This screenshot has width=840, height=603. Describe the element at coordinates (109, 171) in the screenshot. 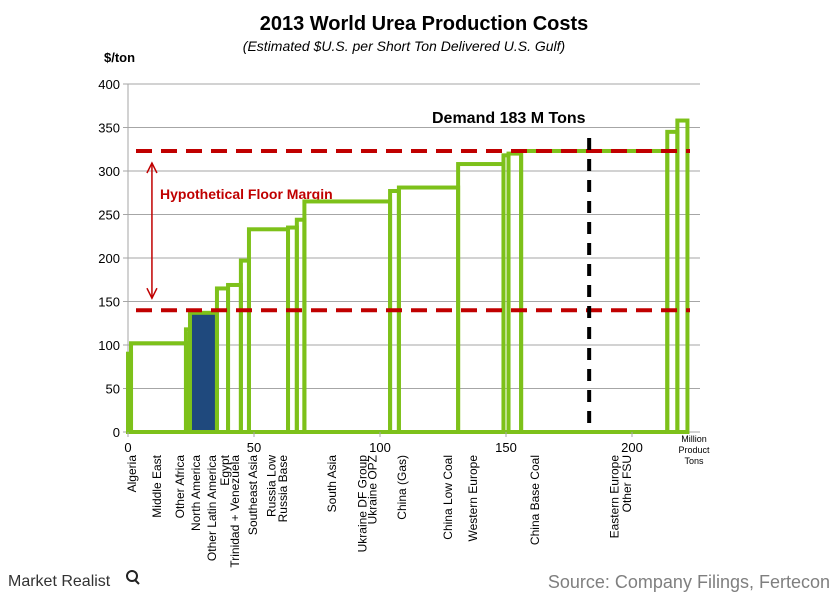

I see `y-tick-label: 300` at that location.